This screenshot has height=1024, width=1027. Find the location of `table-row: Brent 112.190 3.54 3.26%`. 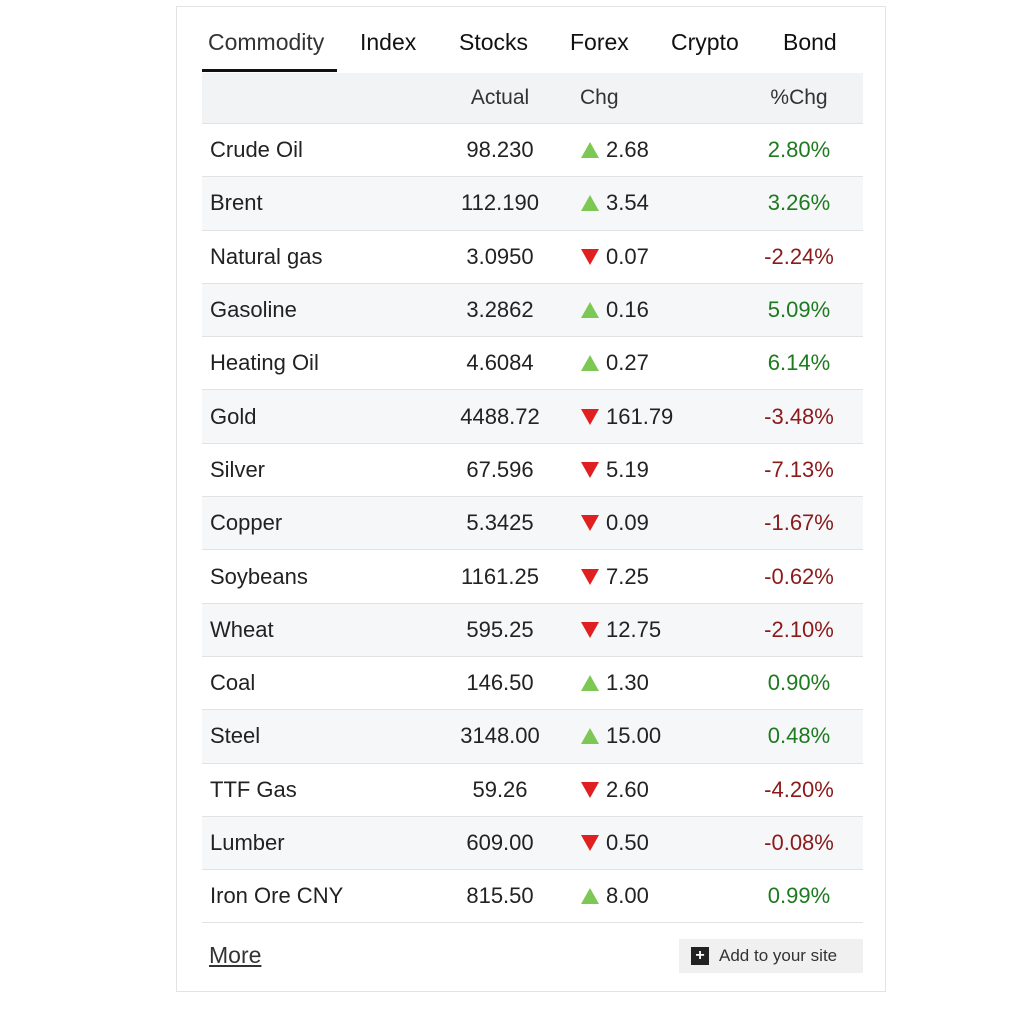

table-row: Brent 112.190 3.54 3.26% is located at coordinates (532, 204).